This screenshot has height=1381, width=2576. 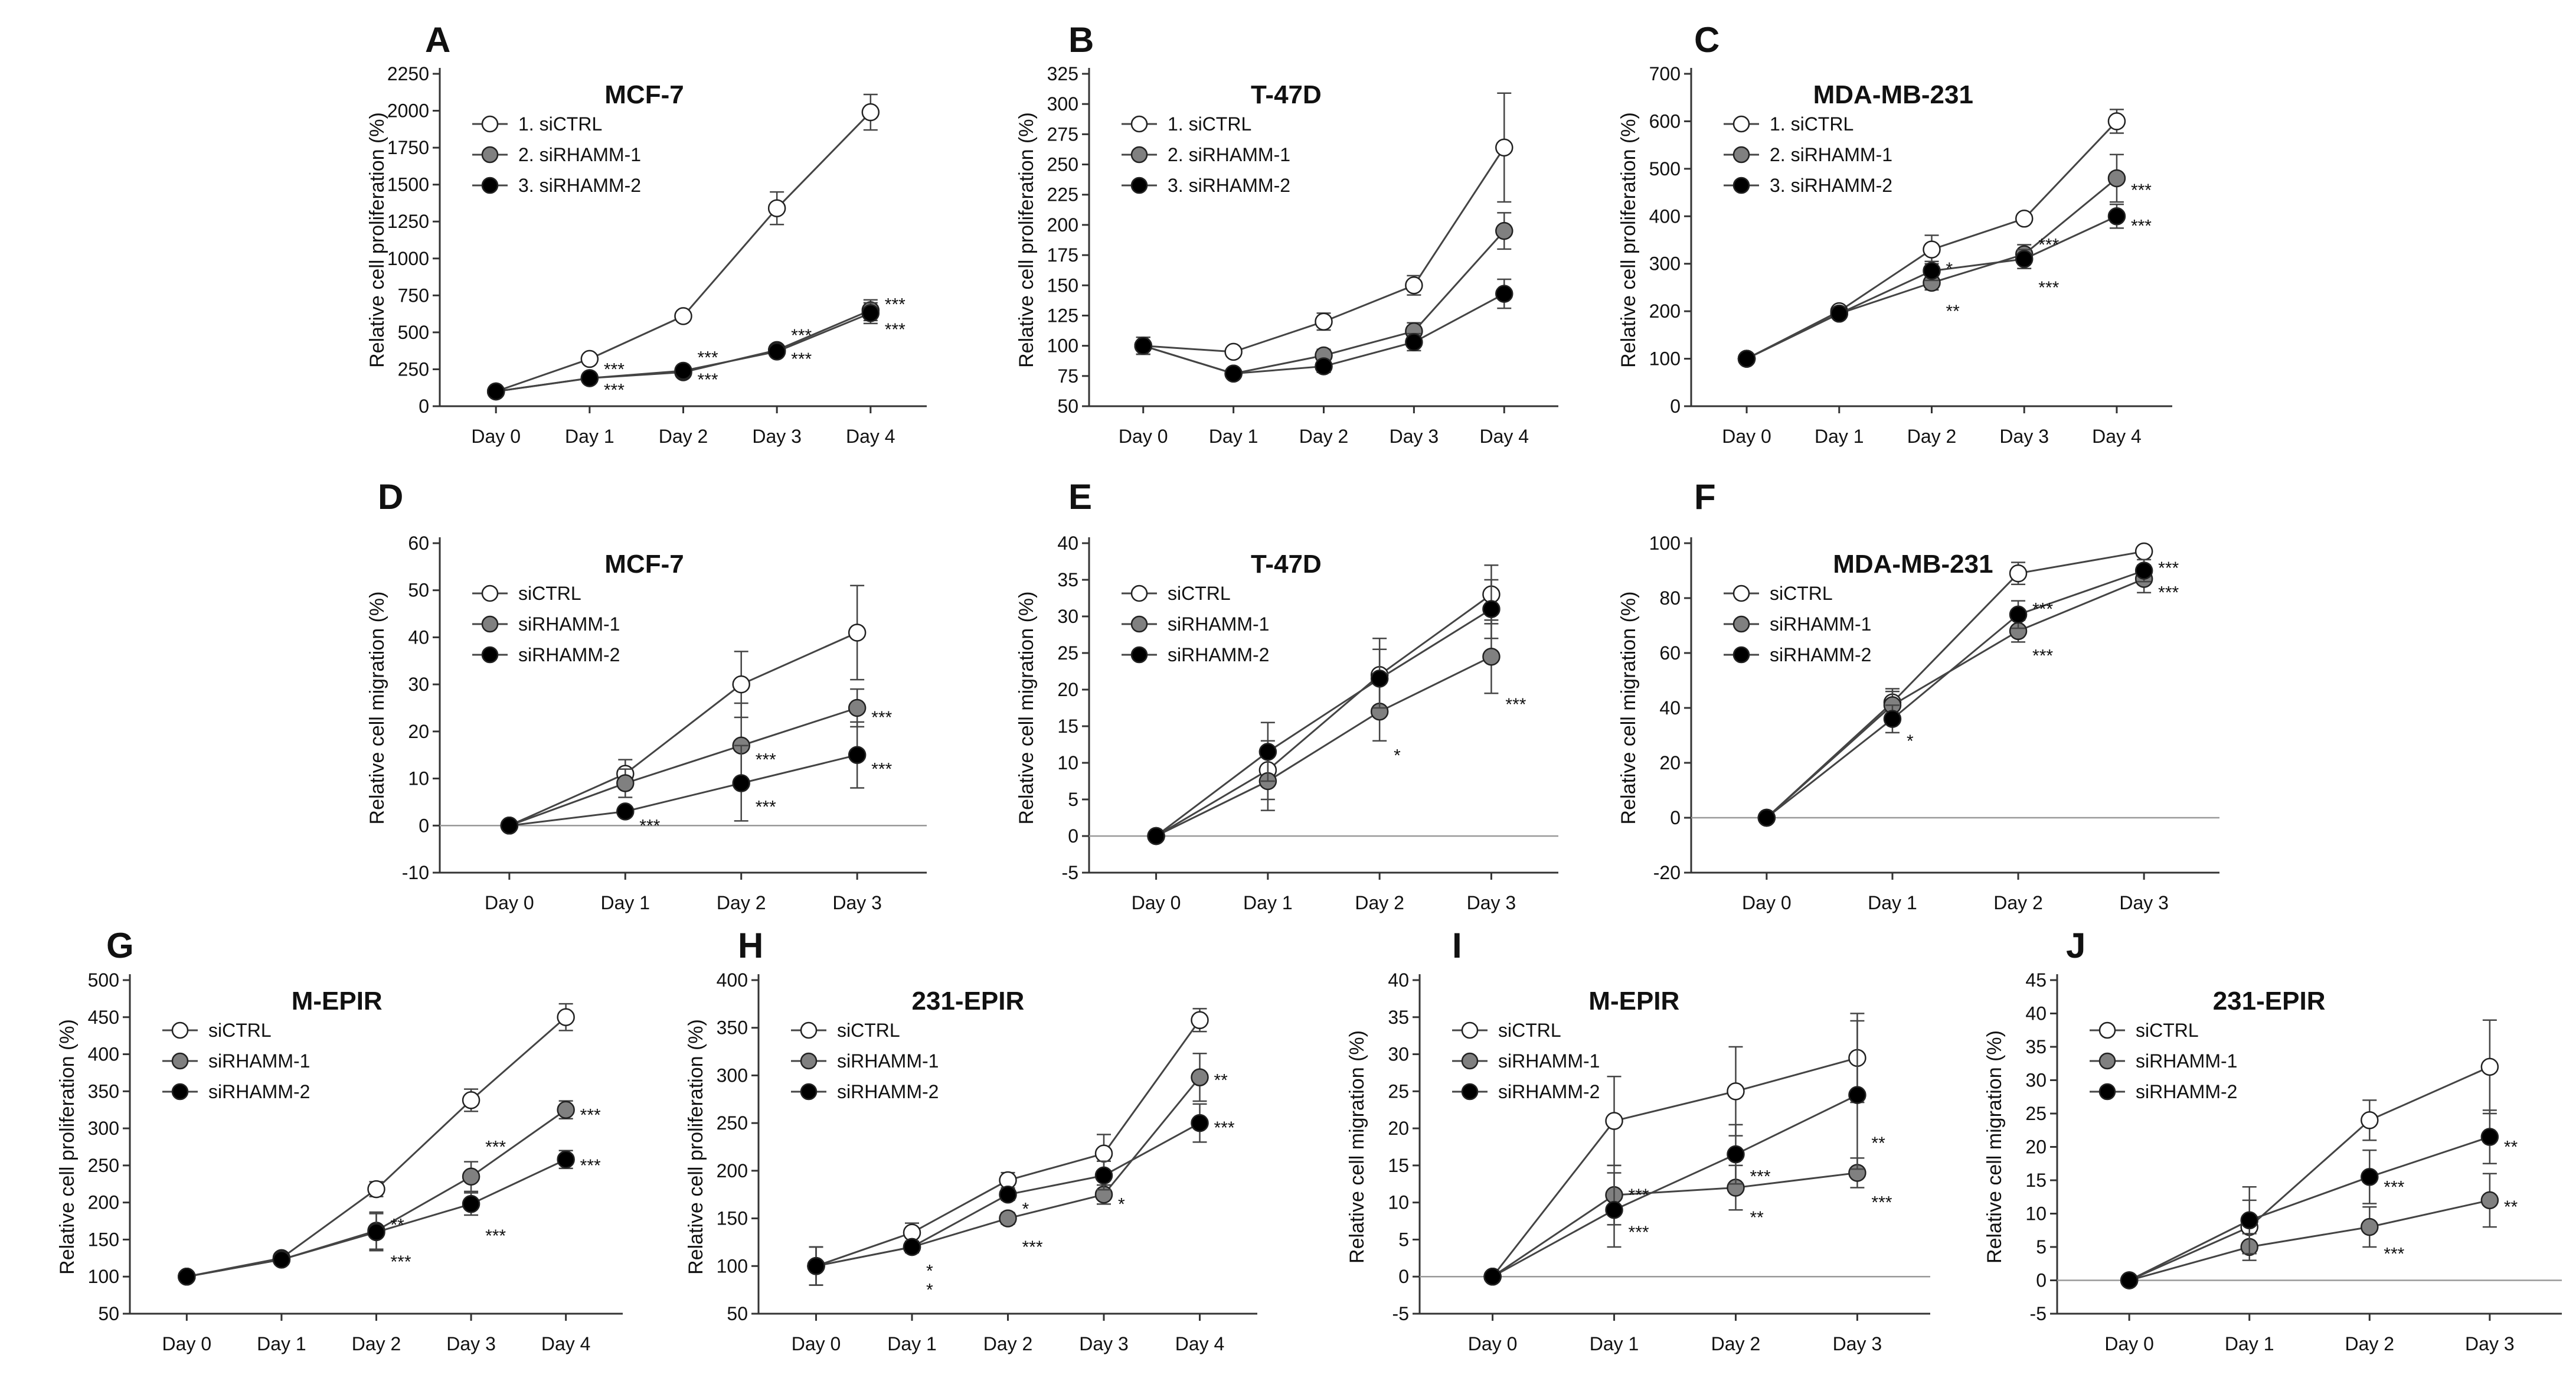 I want to click on chart-title: MDA-MB-231, so click(x=1913, y=564).